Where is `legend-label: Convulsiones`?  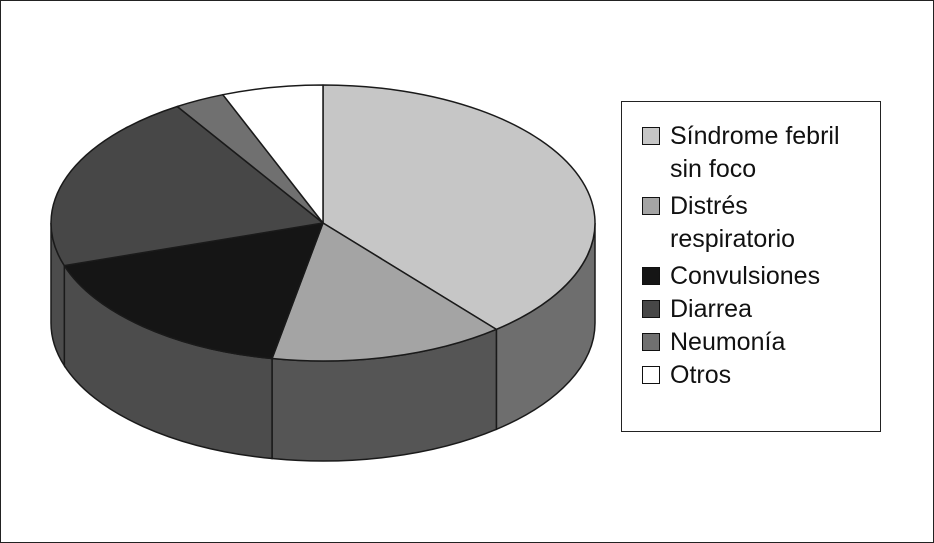
legend-label: Convulsiones is located at coordinates (745, 276).